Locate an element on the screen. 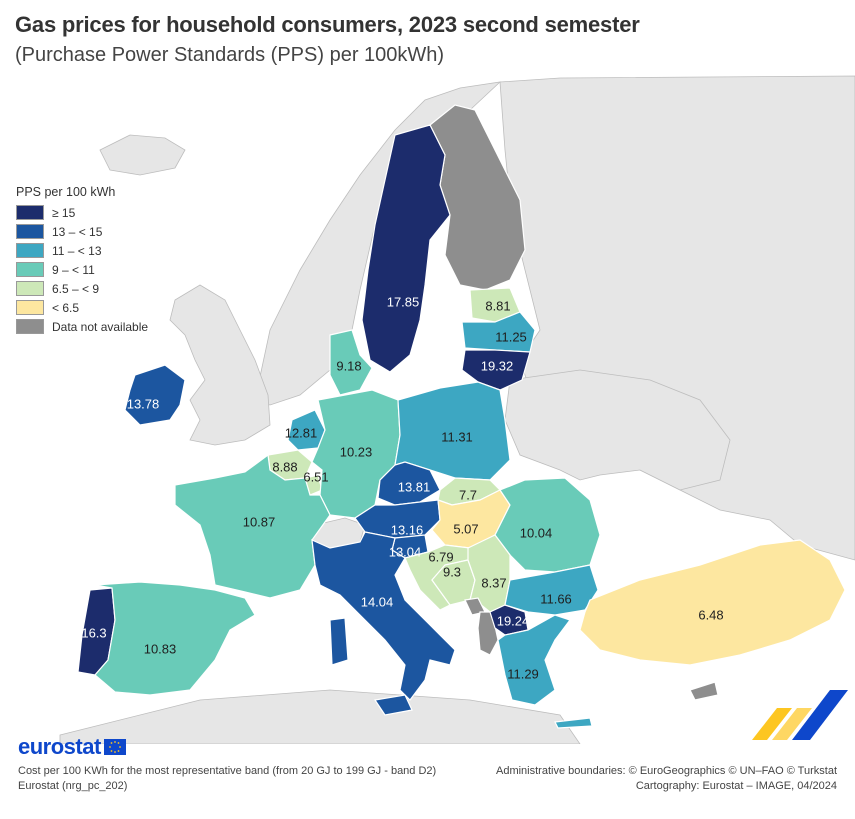 The width and height of the screenshot is (855, 819). country-bulgaria is located at coordinates (551, 590).